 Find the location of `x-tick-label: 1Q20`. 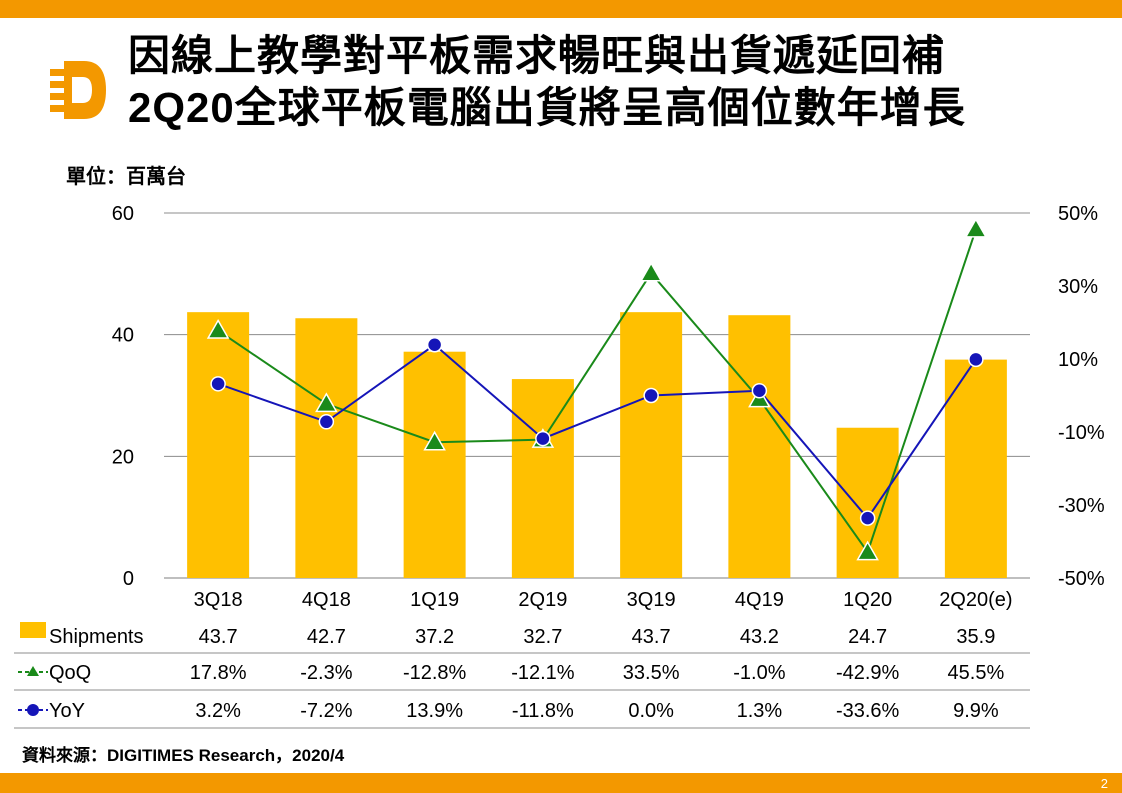

x-tick-label: 1Q20 is located at coordinates (867, 600).